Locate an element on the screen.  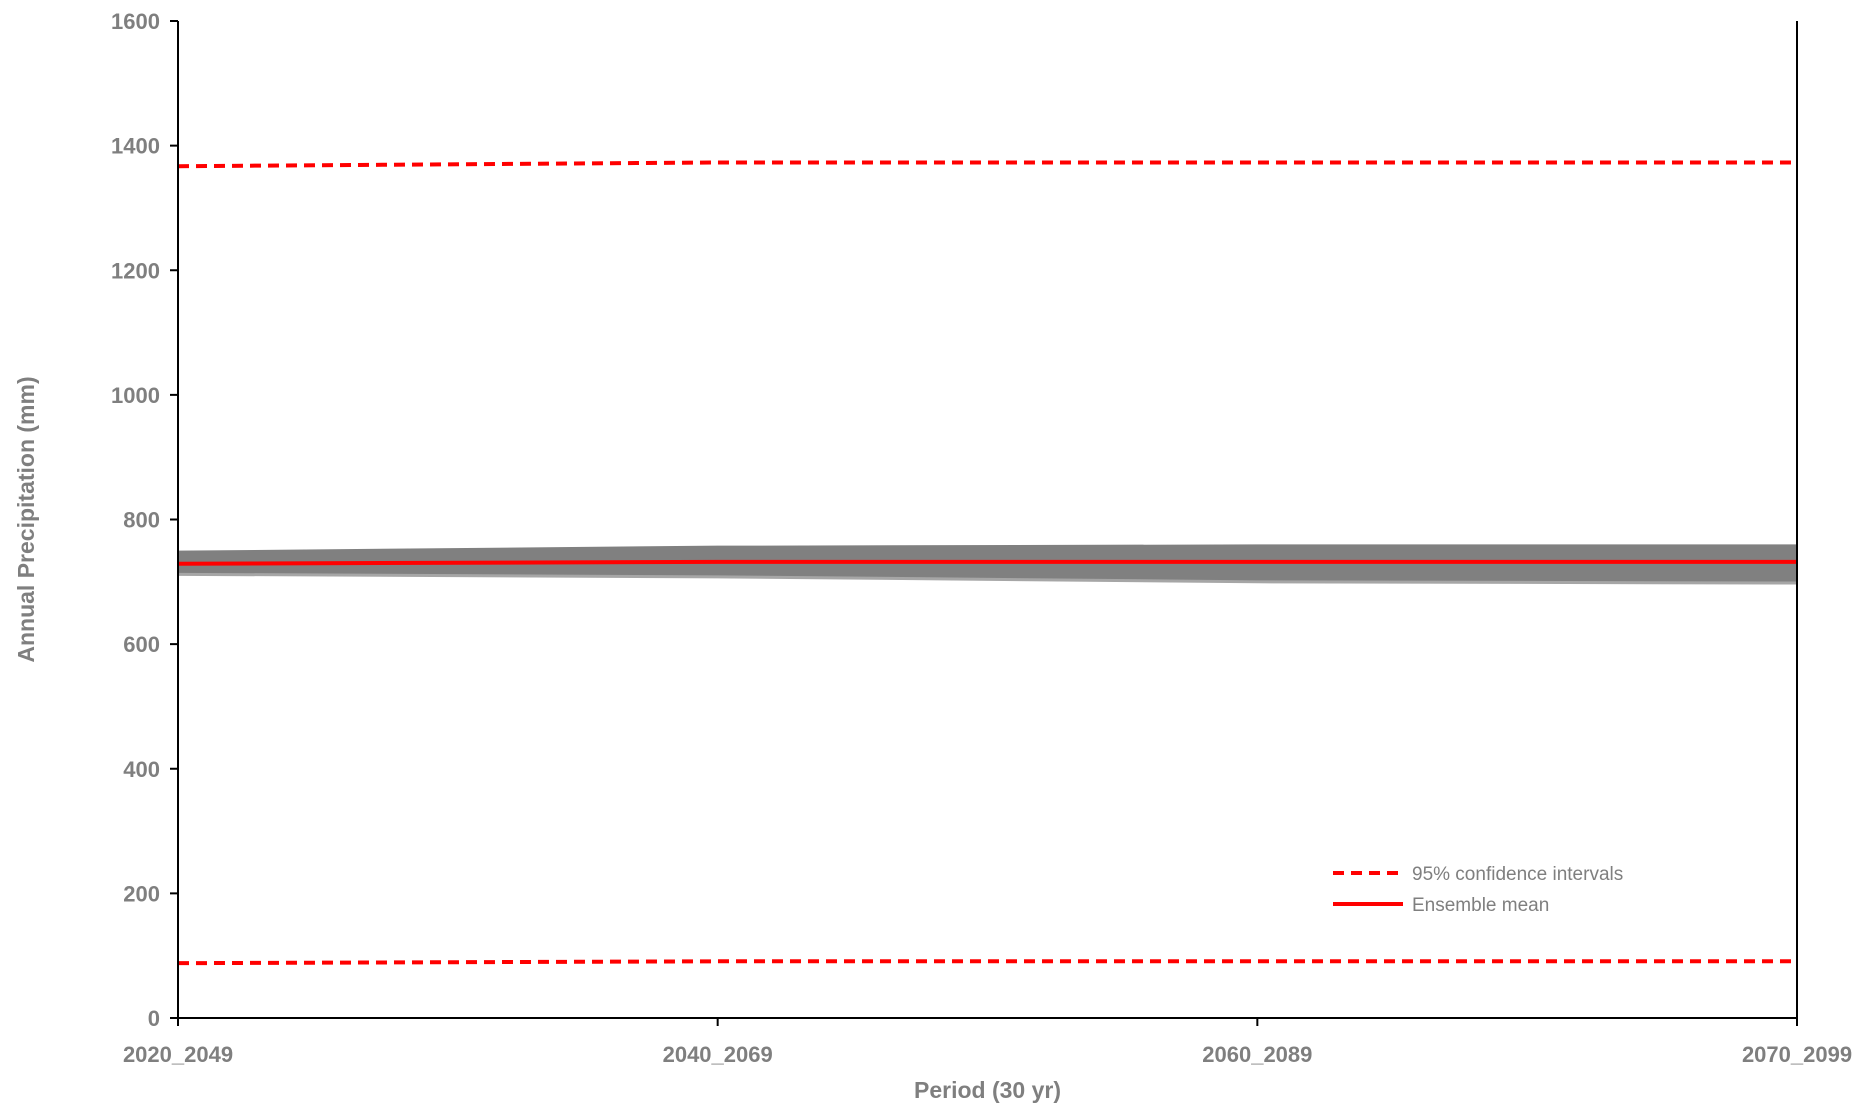
y-tick-label: 400 is located at coordinates (141, 769).